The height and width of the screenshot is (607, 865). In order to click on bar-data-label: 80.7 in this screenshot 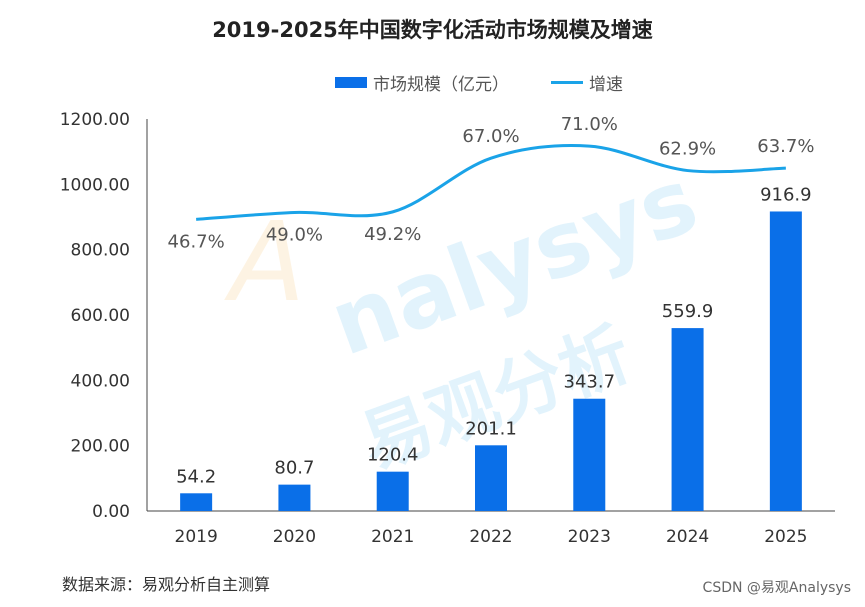, I will do `click(294, 468)`.